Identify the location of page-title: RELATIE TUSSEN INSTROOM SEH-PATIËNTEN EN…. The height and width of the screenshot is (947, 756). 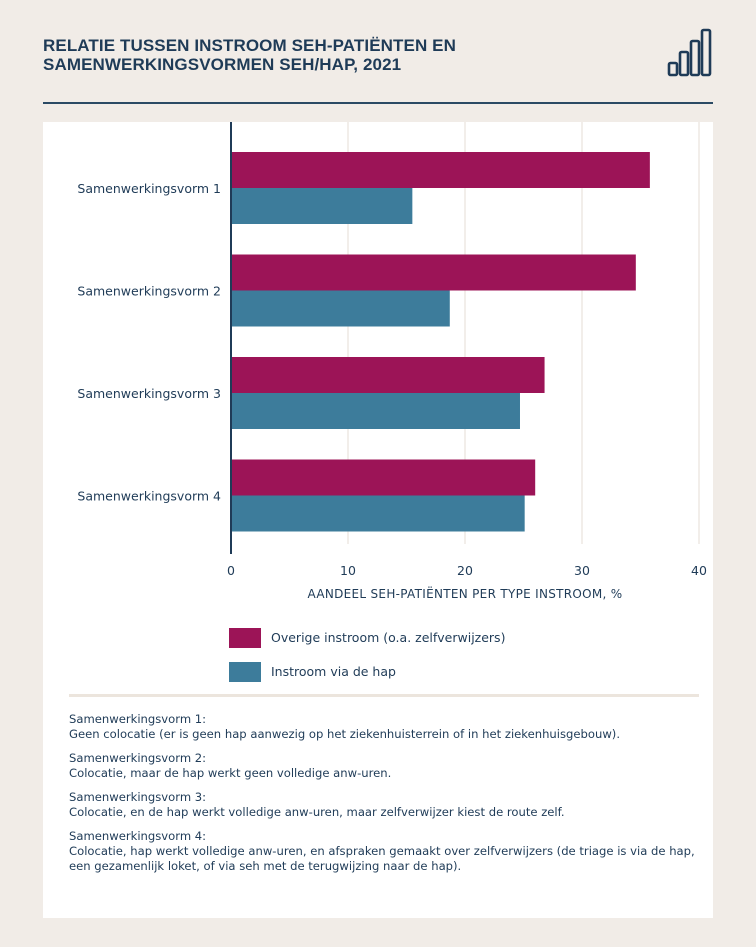
(323, 55).